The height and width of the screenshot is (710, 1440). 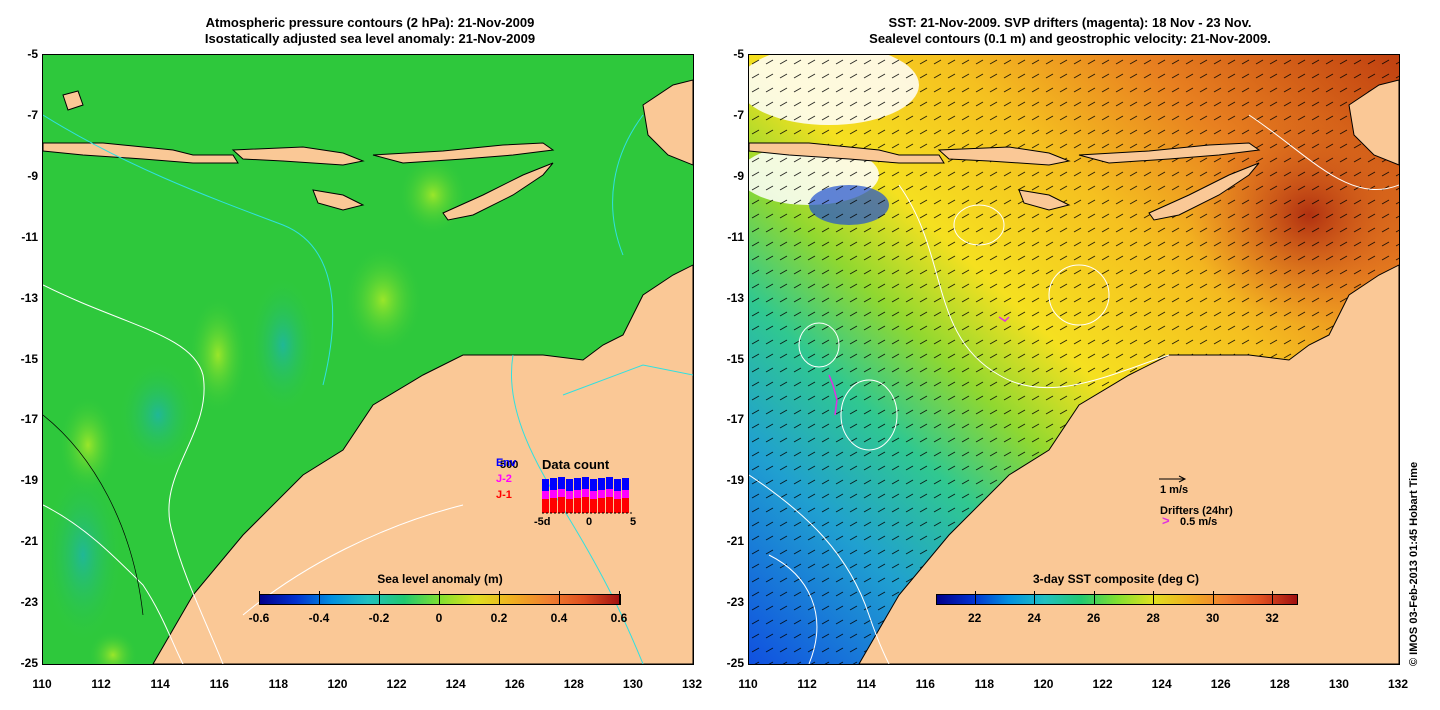 What do you see at coordinates (1199, 522) in the screenshot?
I see `drifters-scale-label: 0.5 m/s` at bounding box center [1199, 522].